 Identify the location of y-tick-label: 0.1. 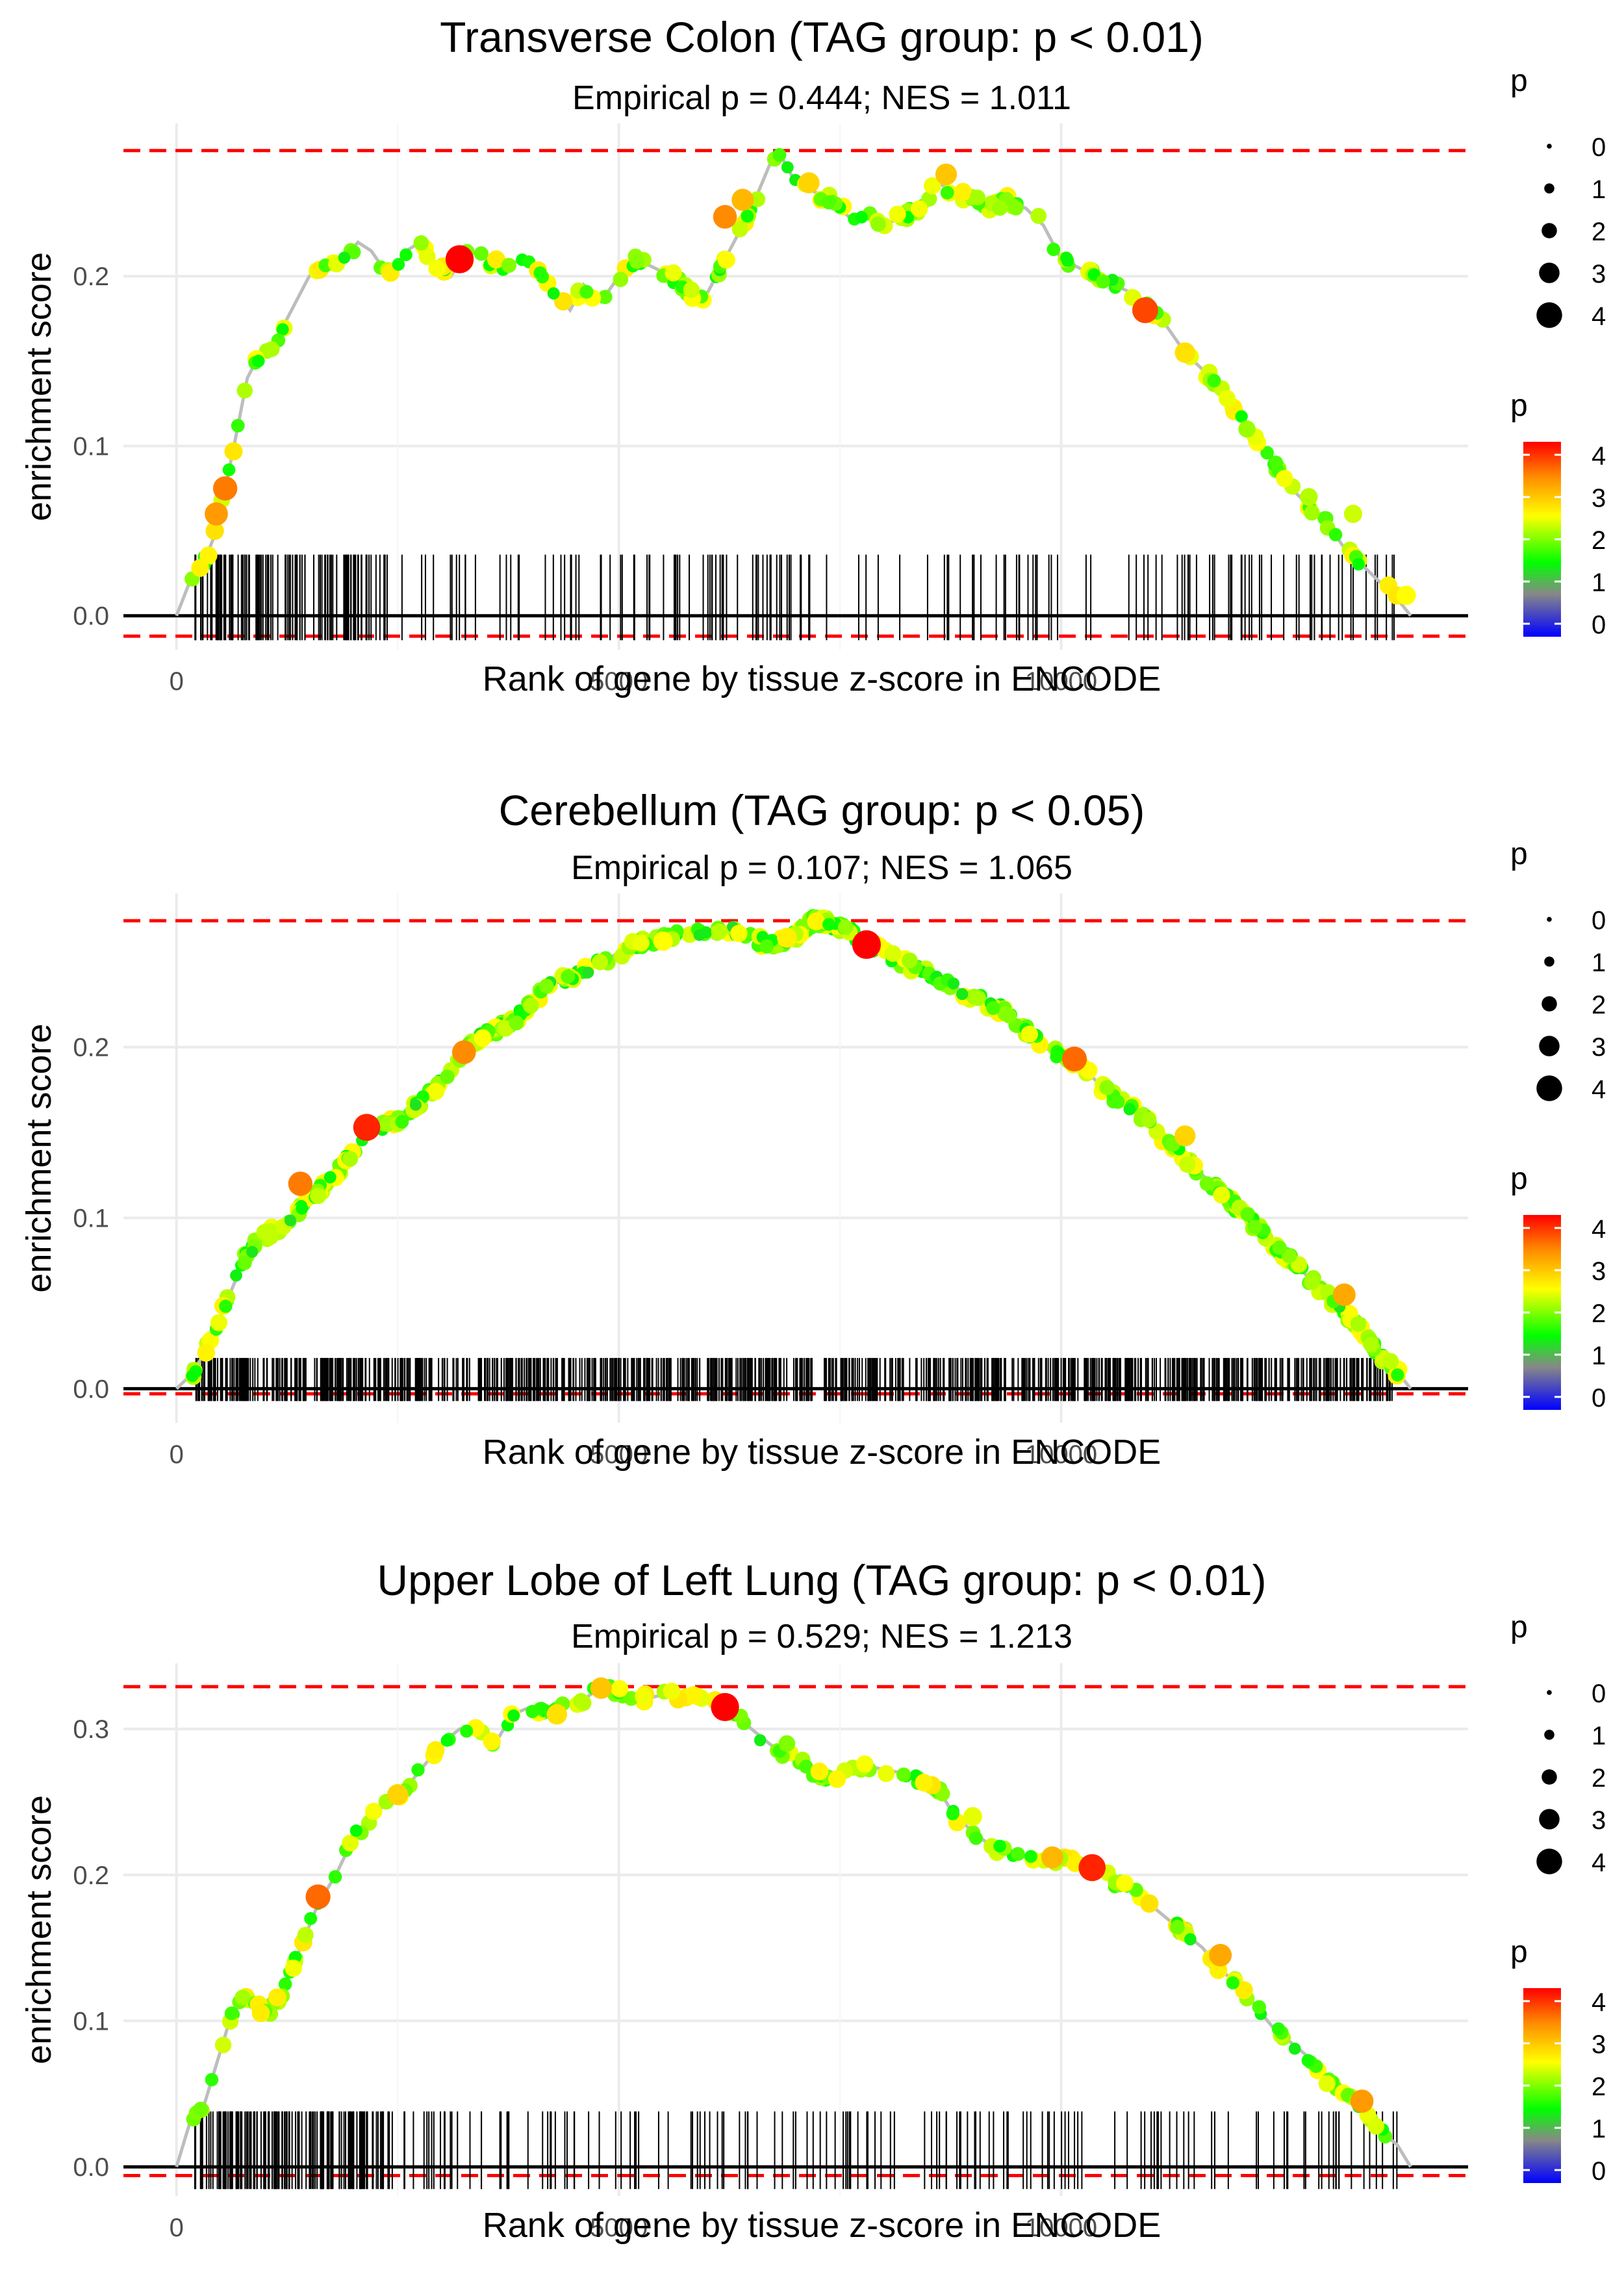
(91, 2021).